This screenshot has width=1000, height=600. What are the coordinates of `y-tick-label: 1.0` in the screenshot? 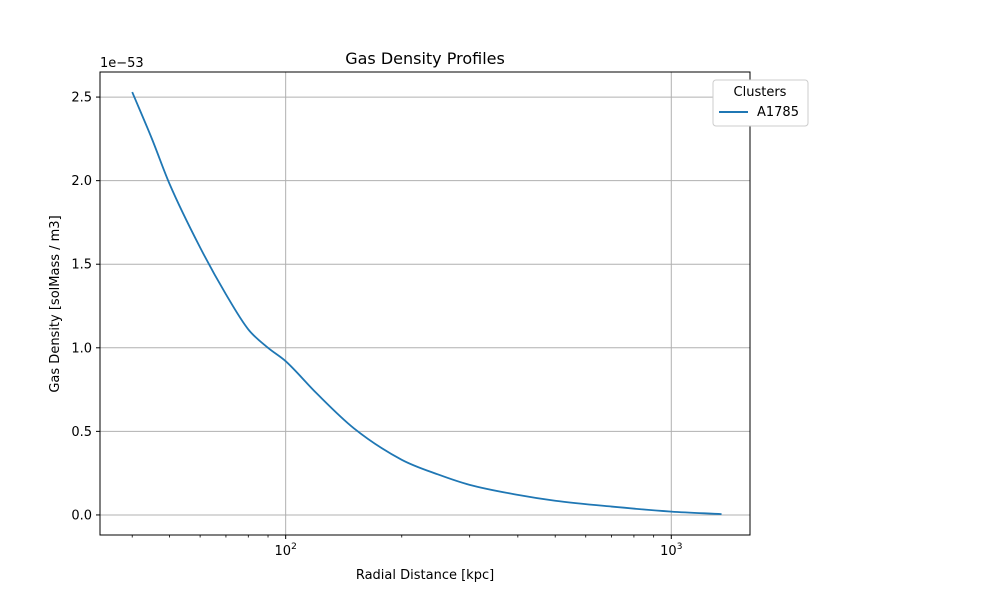 It's located at (81, 348).